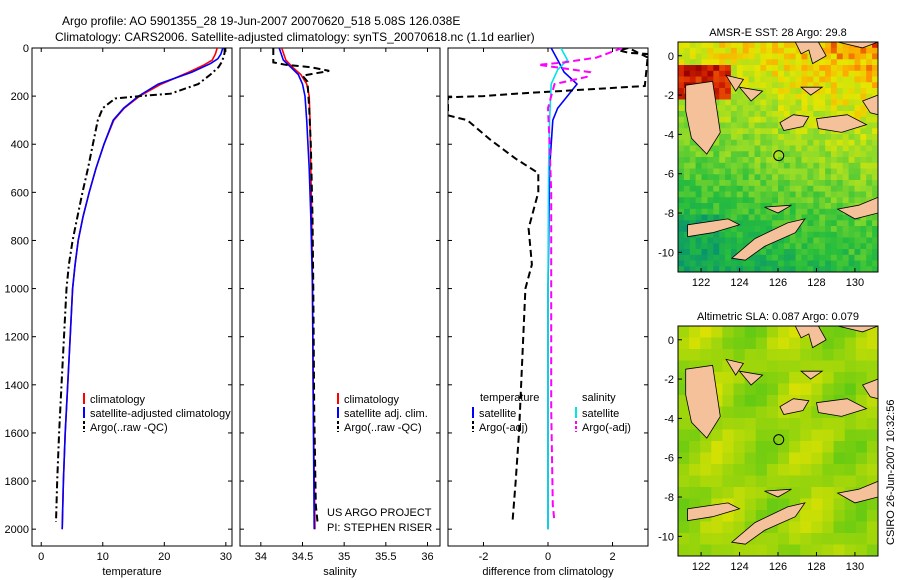 Image resolution: width=900 pixels, height=580 pixels. What do you see at coordinates (129, 428) in the screenshot?
I see `temperature-legend-label: Argo(..raw -QC)` at bounding box center [129, 428].